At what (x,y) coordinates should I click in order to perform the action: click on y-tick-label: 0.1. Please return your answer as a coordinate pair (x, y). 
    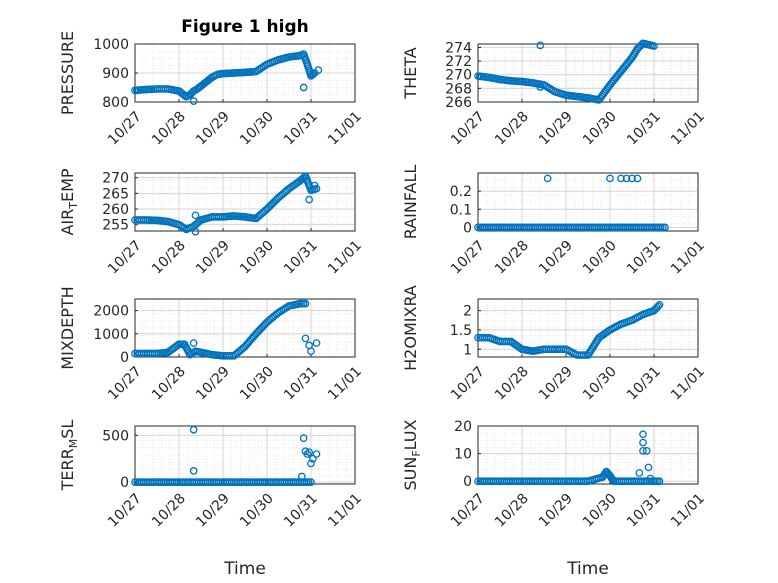
    Looking at the image, I should click on (461, 210).